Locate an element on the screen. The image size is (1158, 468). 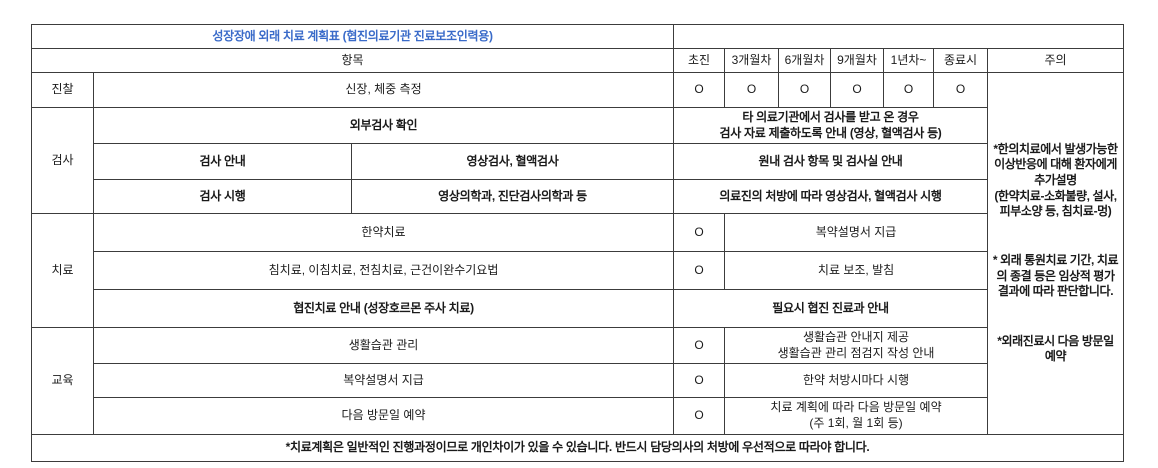
category-treat: 치료 is located at coordinates (62, 271).